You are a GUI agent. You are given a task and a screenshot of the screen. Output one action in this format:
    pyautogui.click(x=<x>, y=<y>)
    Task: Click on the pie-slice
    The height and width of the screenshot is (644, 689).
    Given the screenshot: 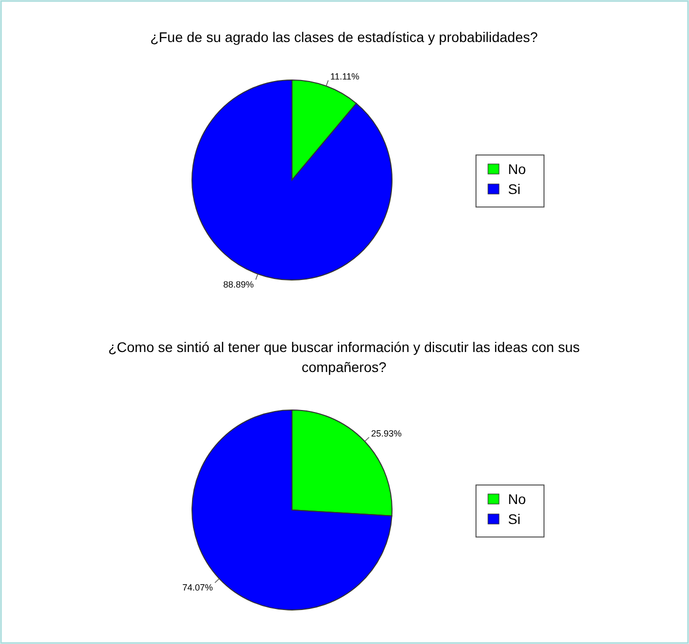 What is the action you would take?
    pyautogui.click(x=292, y=180)
    